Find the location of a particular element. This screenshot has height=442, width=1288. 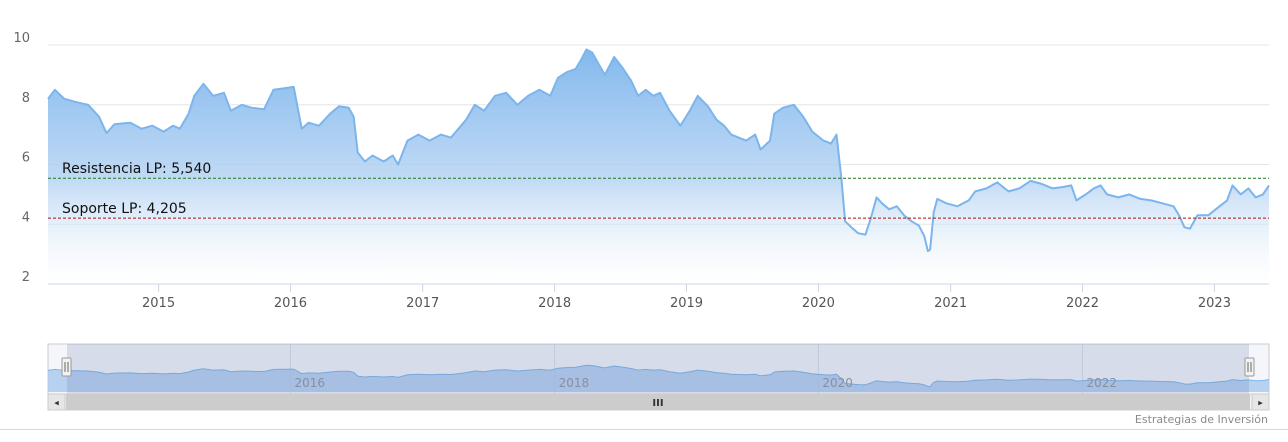

navigator-line is located at coordinates (658, 376).